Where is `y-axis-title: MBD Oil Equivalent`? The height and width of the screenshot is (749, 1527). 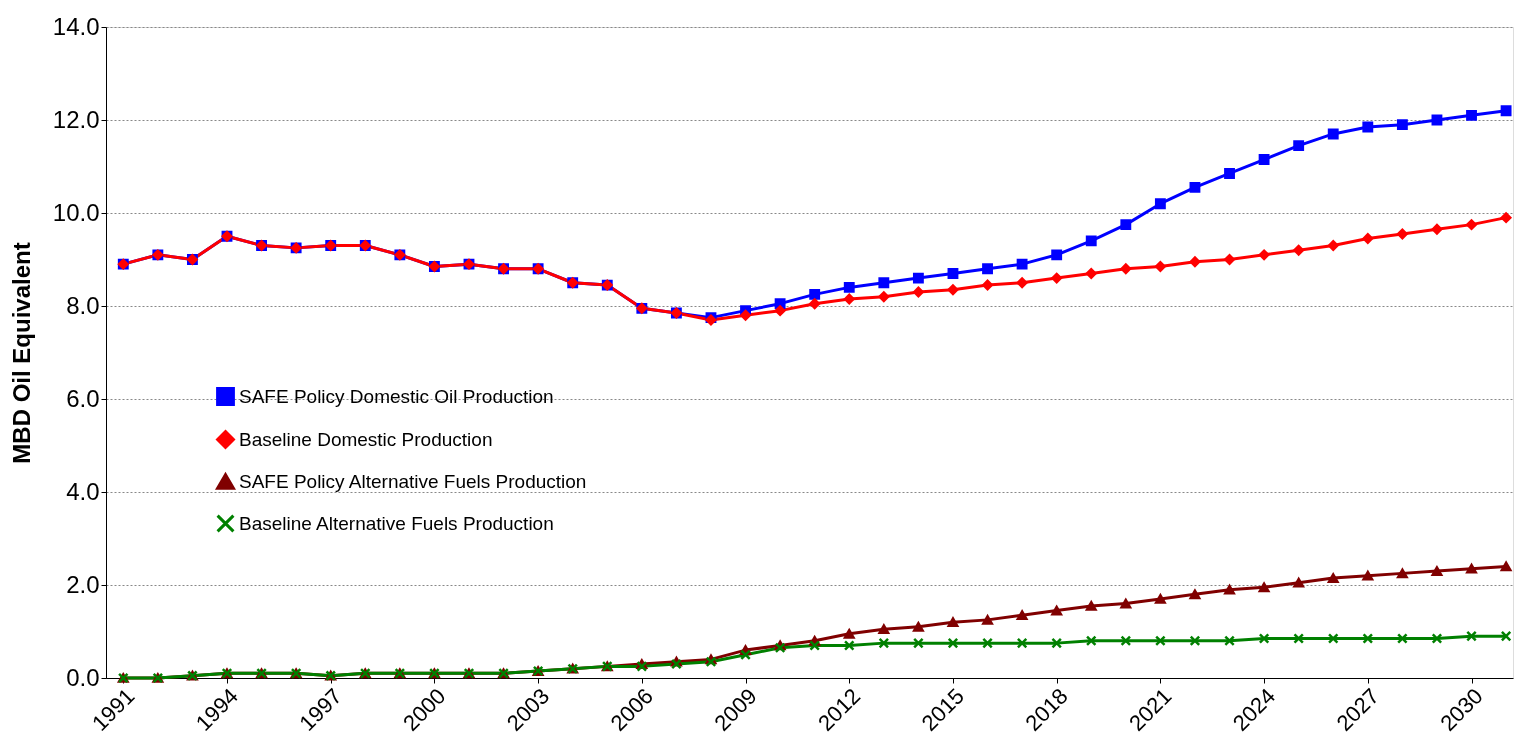
y-axis-title: MBD Oil Equivalent is located at coordinates (21, 353).